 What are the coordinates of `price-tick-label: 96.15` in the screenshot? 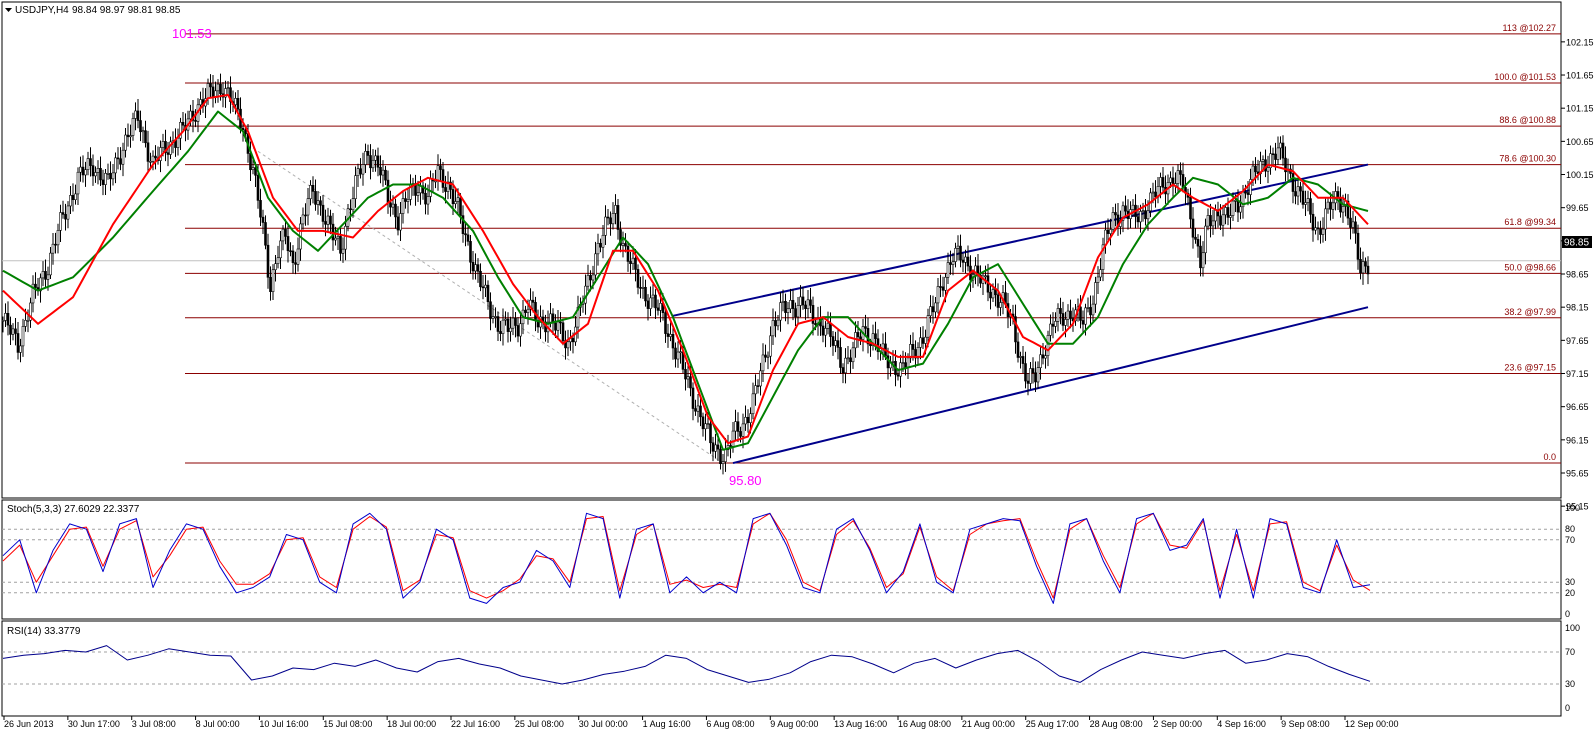 It's located at (1577, 440).